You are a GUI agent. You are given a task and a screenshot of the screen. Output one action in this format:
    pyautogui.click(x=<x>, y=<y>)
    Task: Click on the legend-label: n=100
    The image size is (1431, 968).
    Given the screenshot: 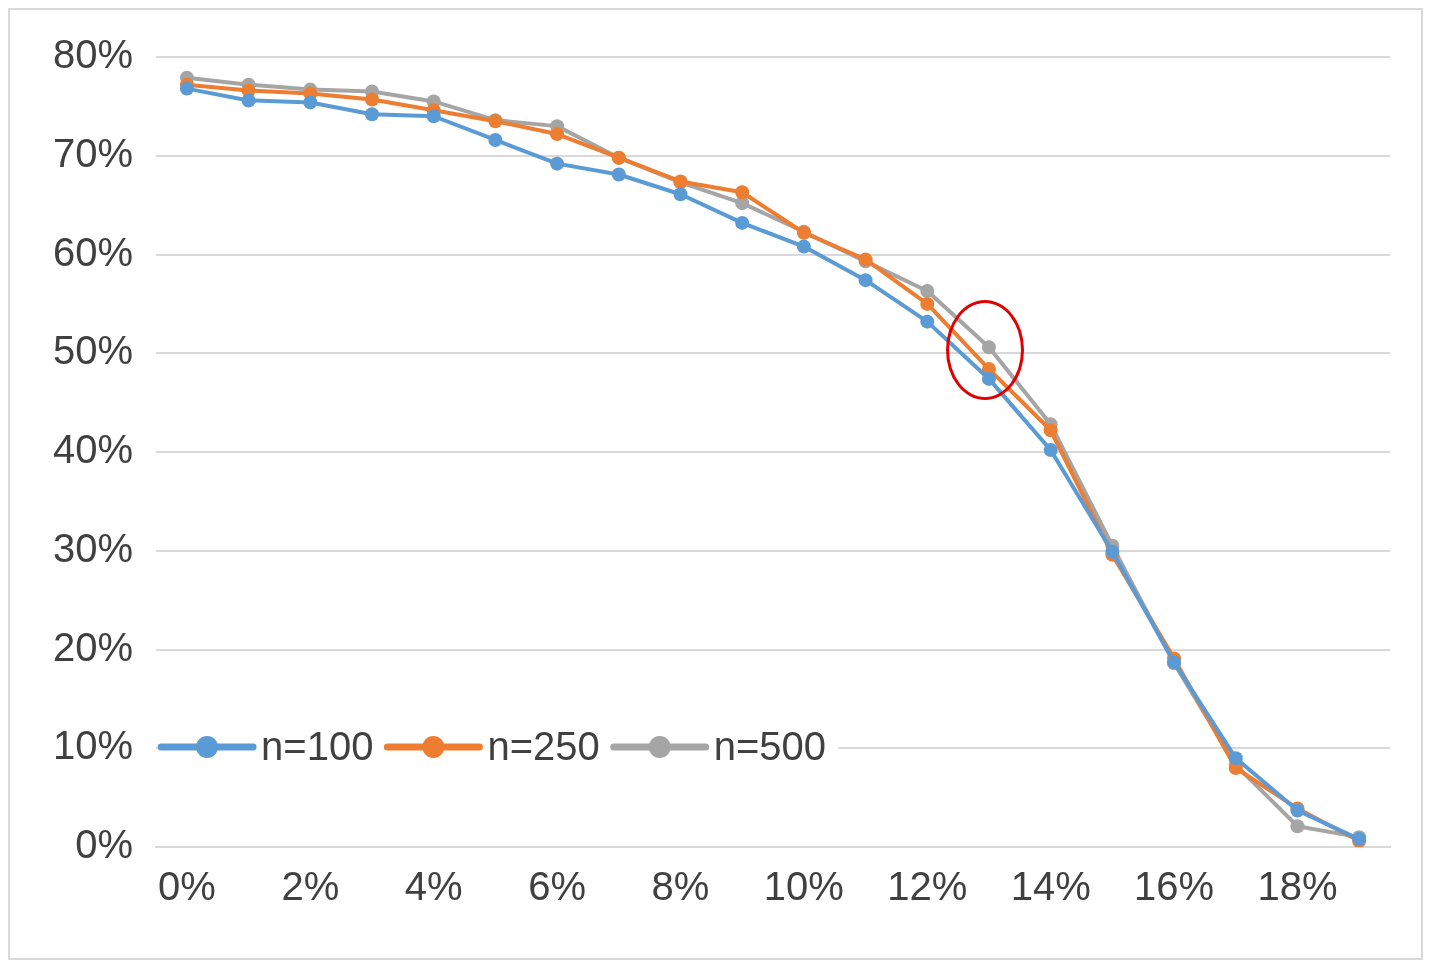 What is the action you would take?
    pyautogui.click(x=317, y=746)
    